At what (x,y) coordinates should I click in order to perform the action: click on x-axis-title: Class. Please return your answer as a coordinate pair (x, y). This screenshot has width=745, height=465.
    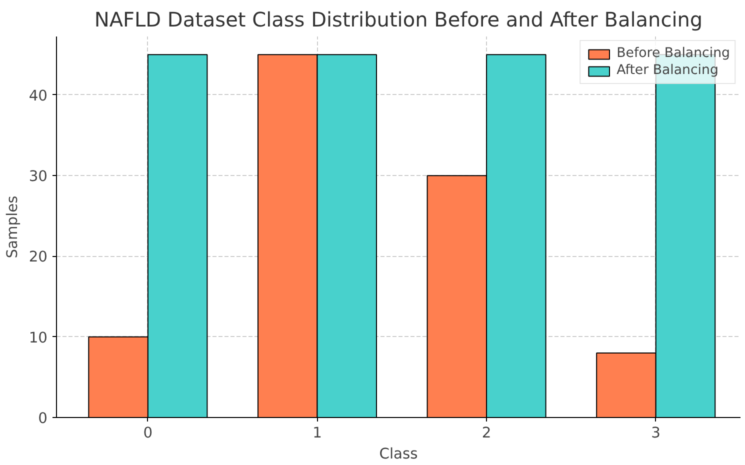
    Looking at the image, I should click on (398, 454).